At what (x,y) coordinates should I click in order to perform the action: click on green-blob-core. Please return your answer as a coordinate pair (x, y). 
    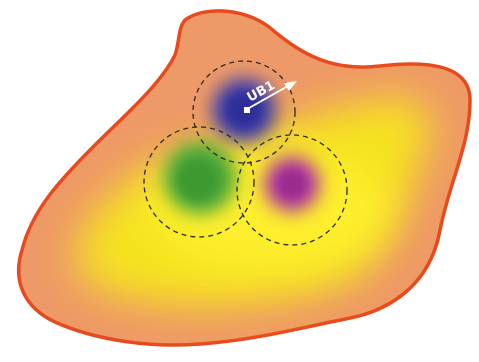
    Looking at the image, I should click on (198, 180).